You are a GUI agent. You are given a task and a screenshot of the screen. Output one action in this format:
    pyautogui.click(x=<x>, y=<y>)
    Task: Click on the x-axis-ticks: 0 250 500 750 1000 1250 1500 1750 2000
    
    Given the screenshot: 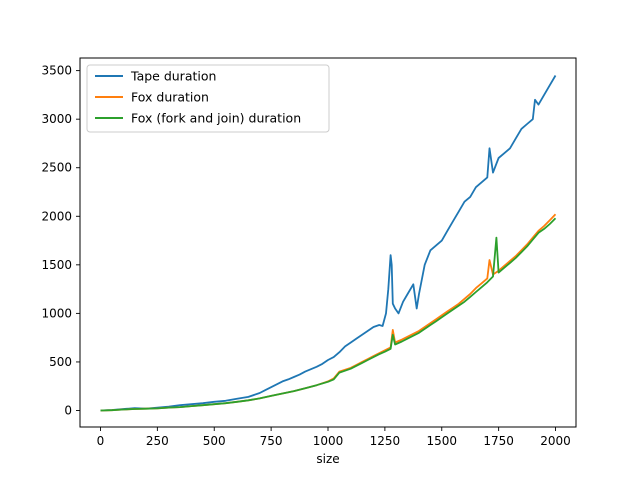 What is the action you would take?
    pyautogui.click(x=334, y=437)
    